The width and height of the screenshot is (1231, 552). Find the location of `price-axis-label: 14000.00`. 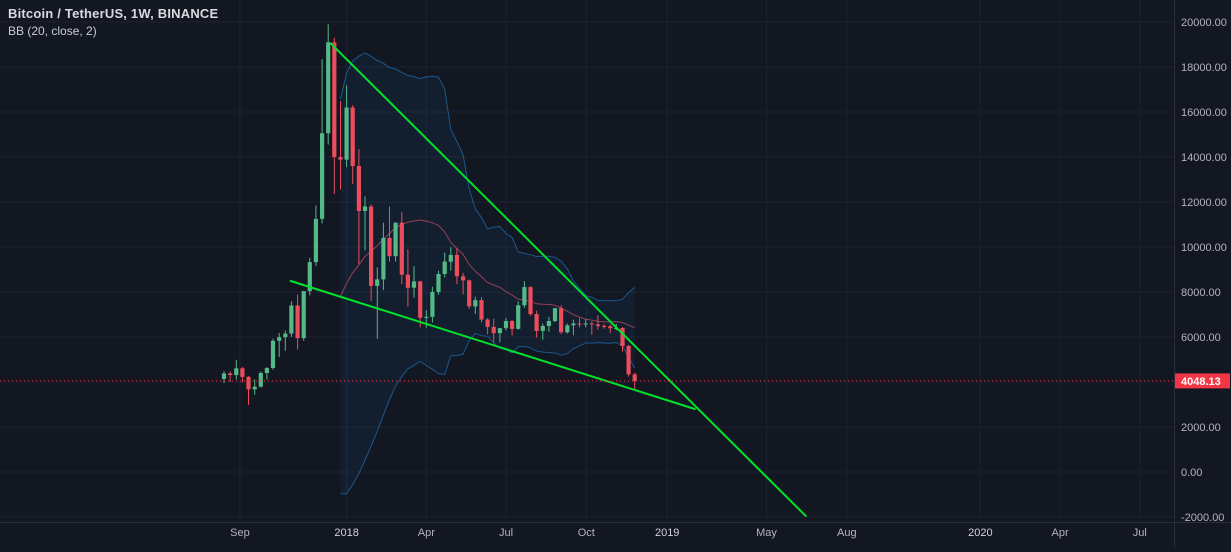

price-axis-label: 14000.00 is located at coordinates (1204, 158).